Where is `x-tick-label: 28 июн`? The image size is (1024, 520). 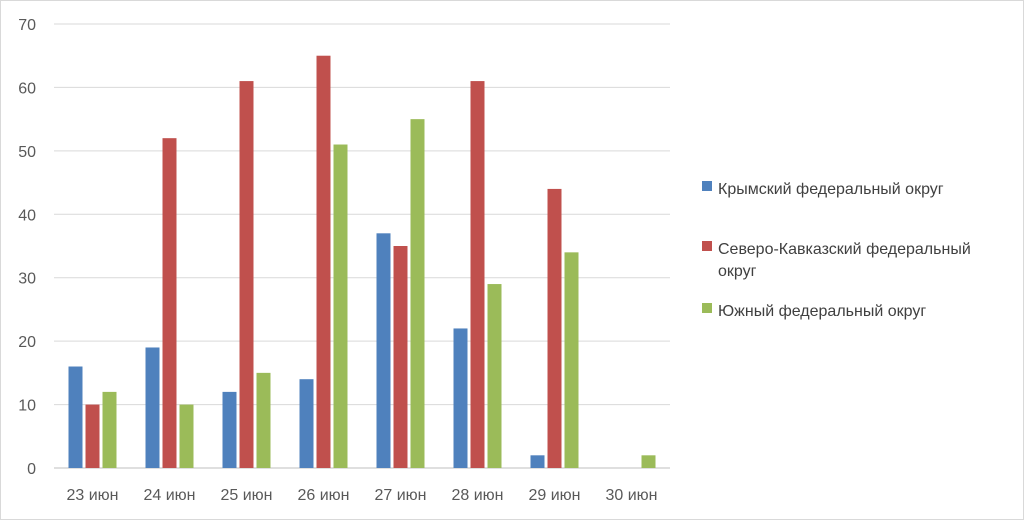
x-tick-label: 28 июн is located at coordinates (477, 495).